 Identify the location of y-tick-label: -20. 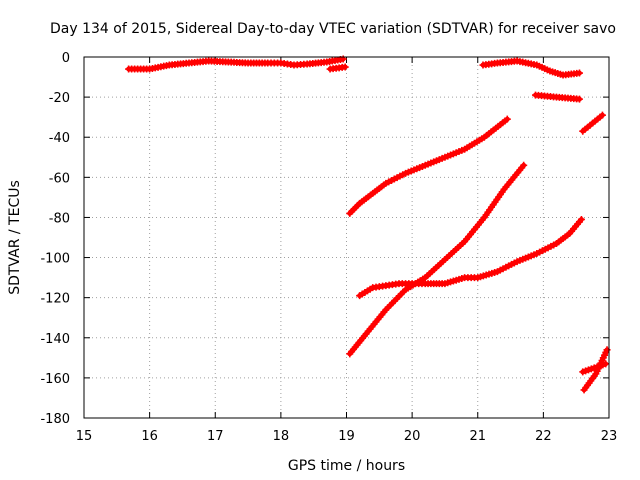
(59, 98).